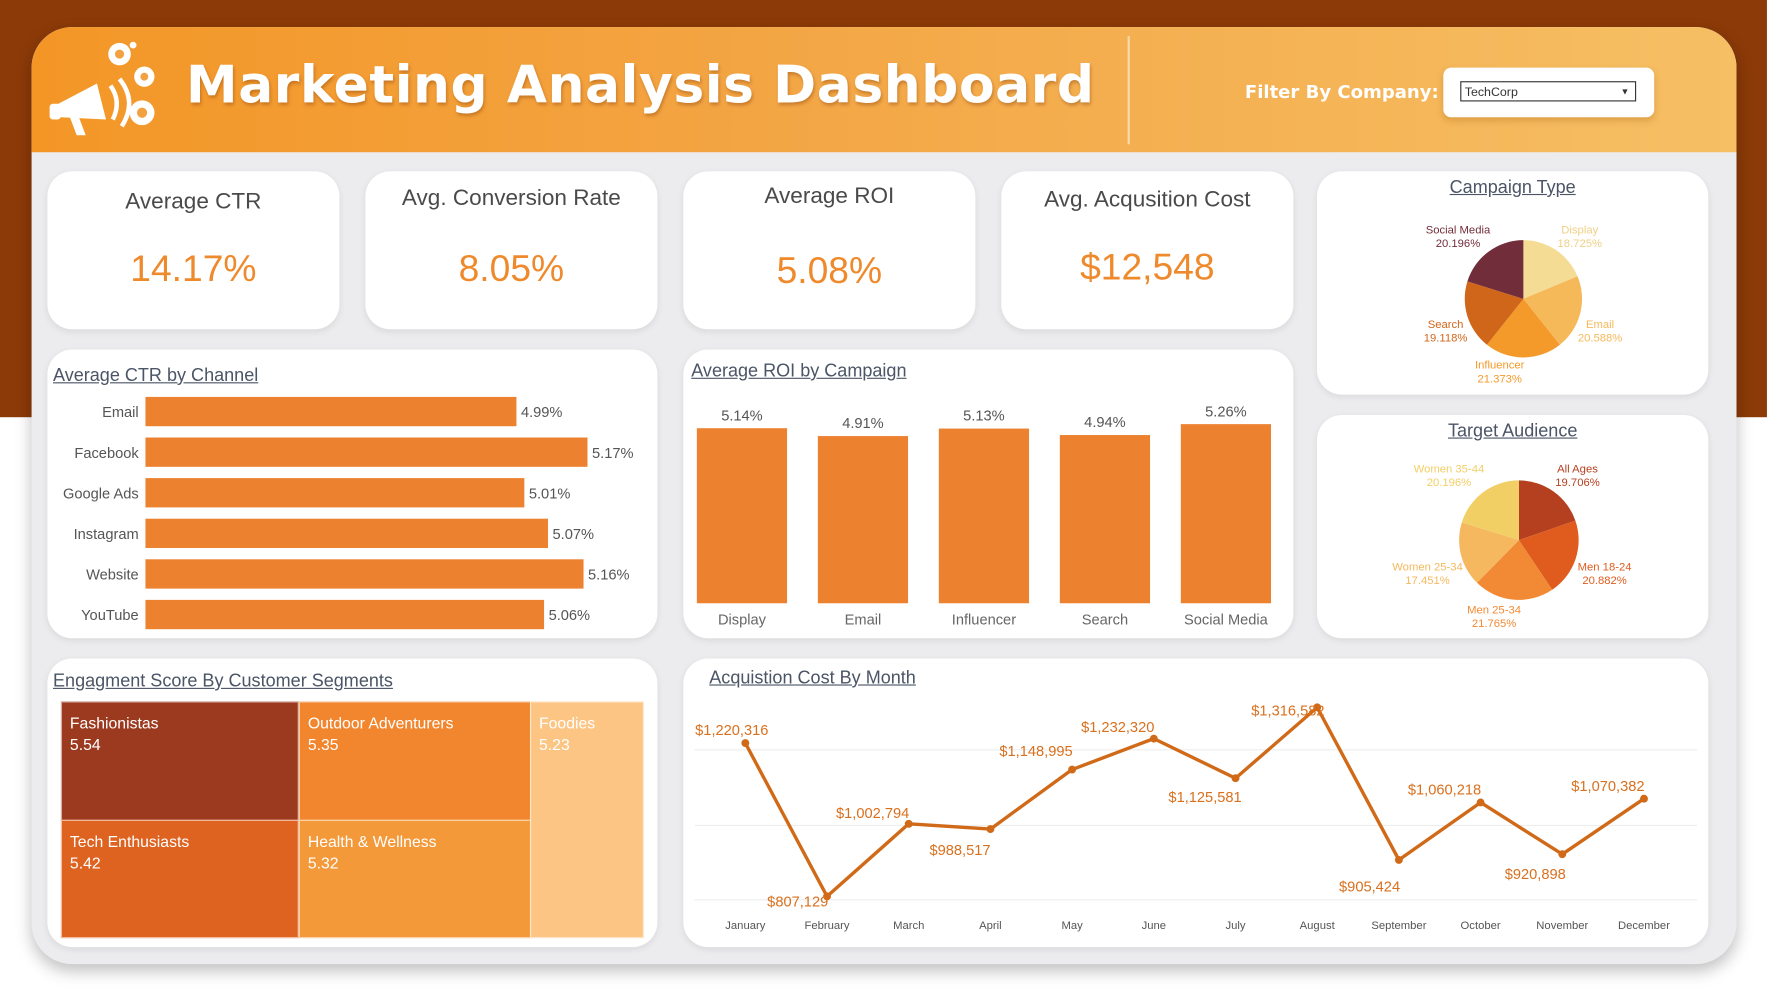 The width and height of the screenshot is (1767, 1005). I want to click on company-filter-dropdown: TechCorp ▼, so click(1548, 91).